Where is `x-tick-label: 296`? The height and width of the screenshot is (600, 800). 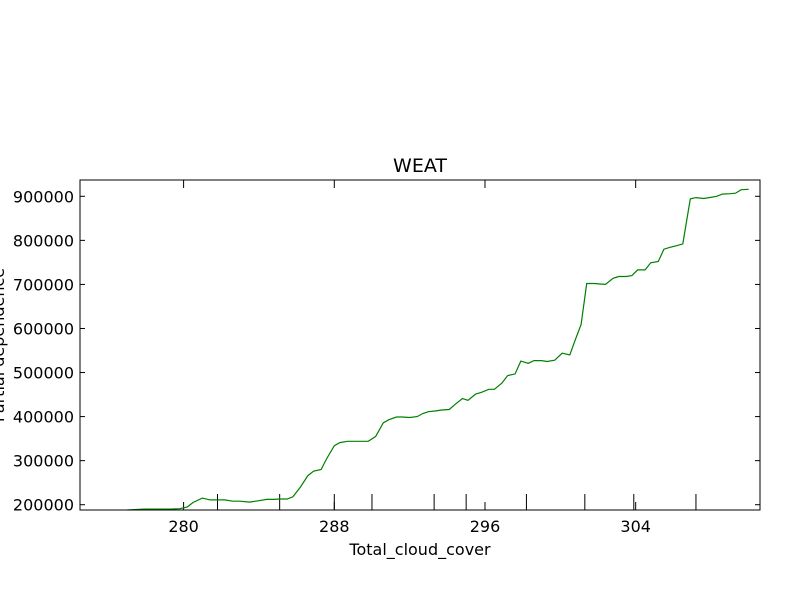
x-tick-label: 296 is located at coordinates (485, 526).